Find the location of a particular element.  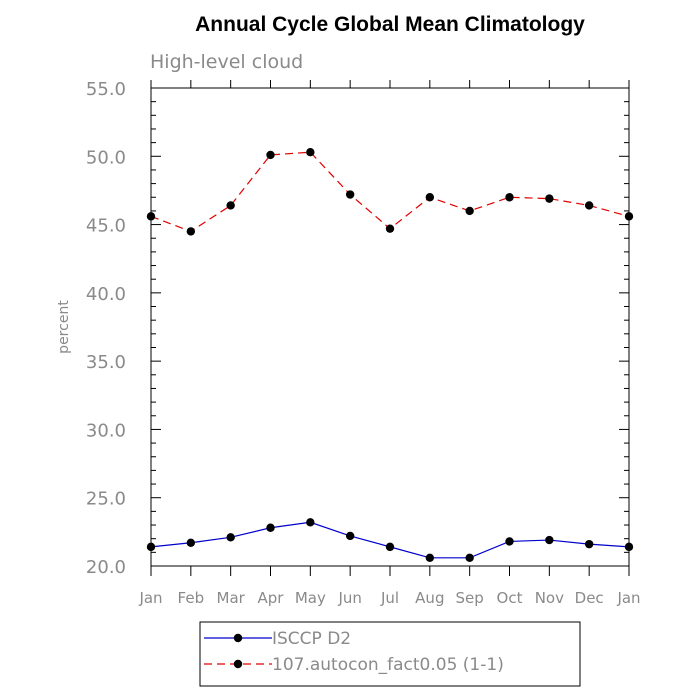

y-tick-label: 30.0 is located at coordinates (106, 430).